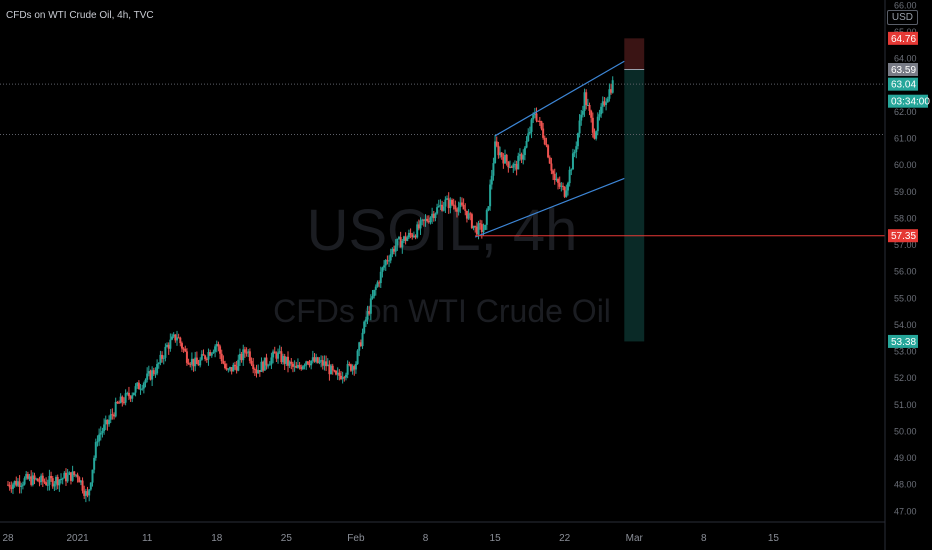 The image size is (932, 550). I want to click on x-tick-label: 22, so click(565, 538).